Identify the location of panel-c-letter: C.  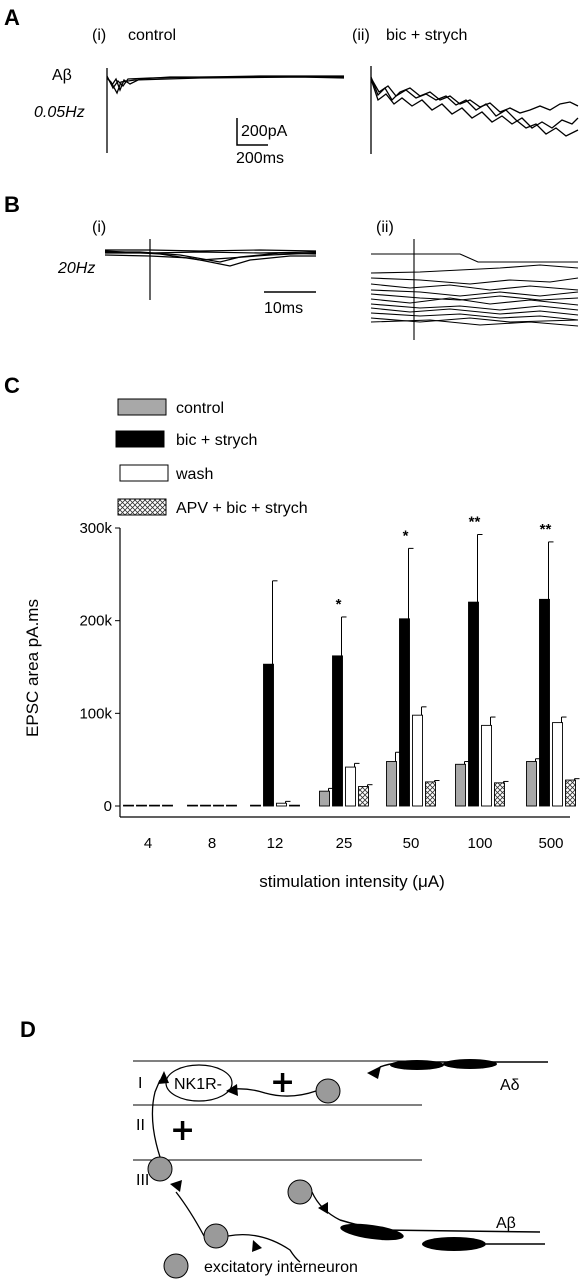
(12, 385).